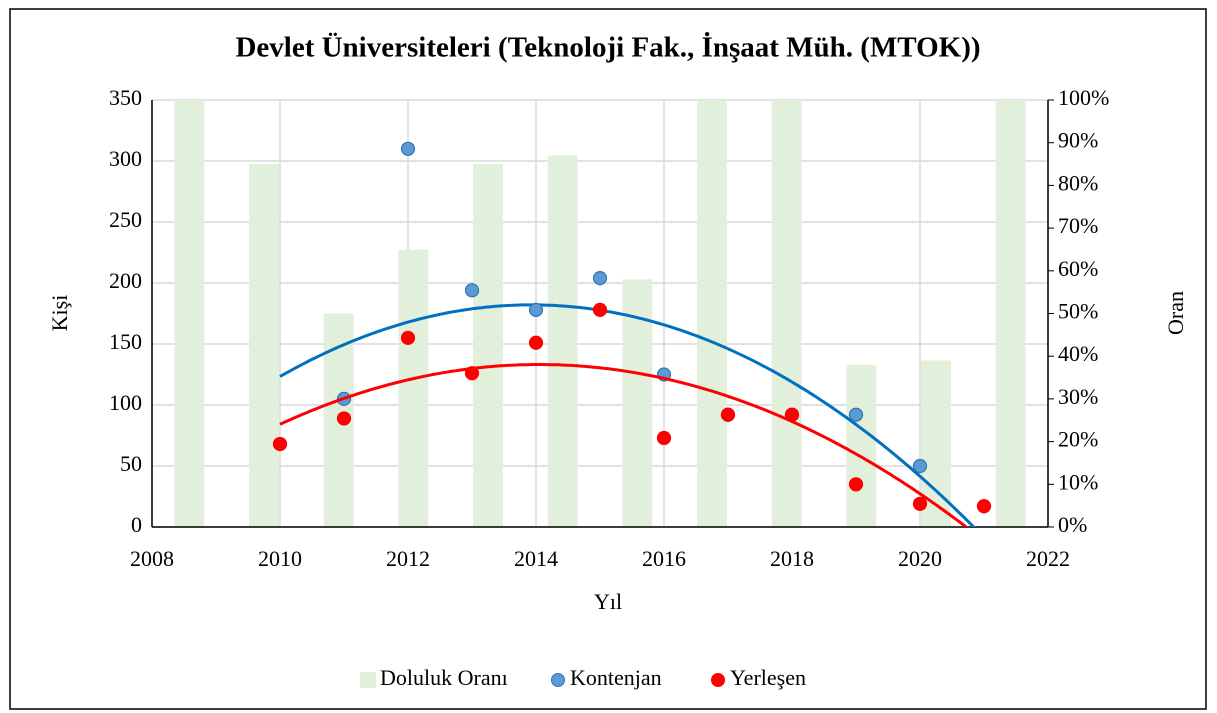 This screenshot has width=1217, height=713. Describe the element at coordinates (1078, 140) in the screenshot. I see `y2-tick-label: 90%` at that location.